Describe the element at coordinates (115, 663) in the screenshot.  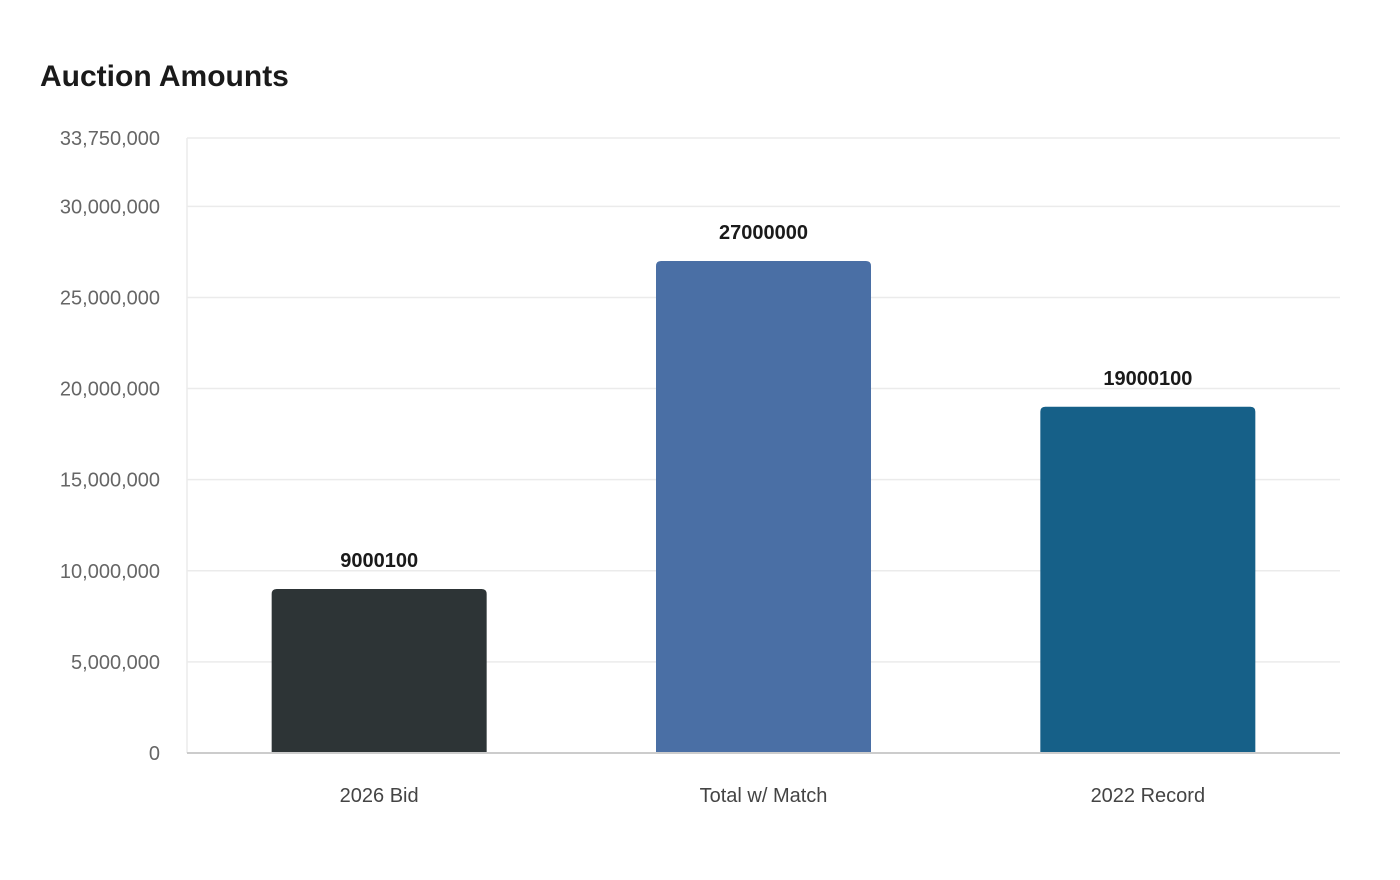
I see `y-tick-label: 5,000,000` at that location.